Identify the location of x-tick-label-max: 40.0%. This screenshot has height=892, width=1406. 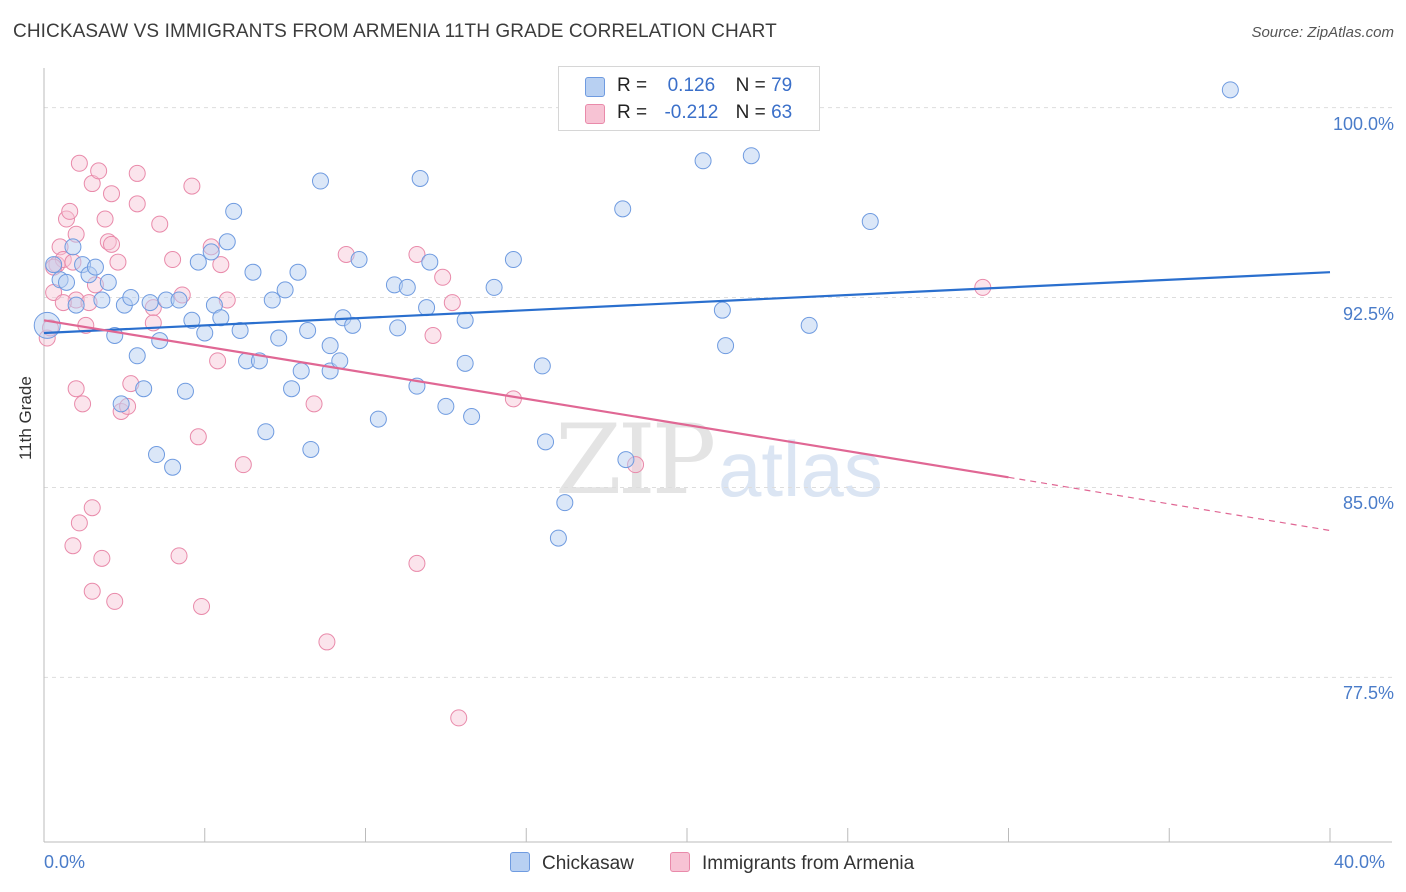
(1360, 862).